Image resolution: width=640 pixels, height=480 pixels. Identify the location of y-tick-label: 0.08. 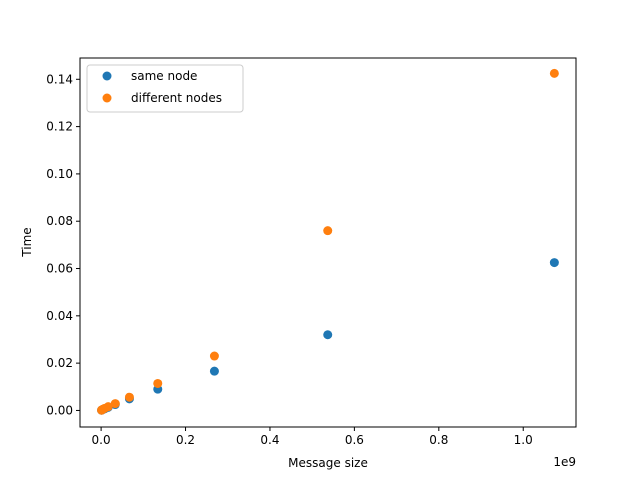
(59, 221).